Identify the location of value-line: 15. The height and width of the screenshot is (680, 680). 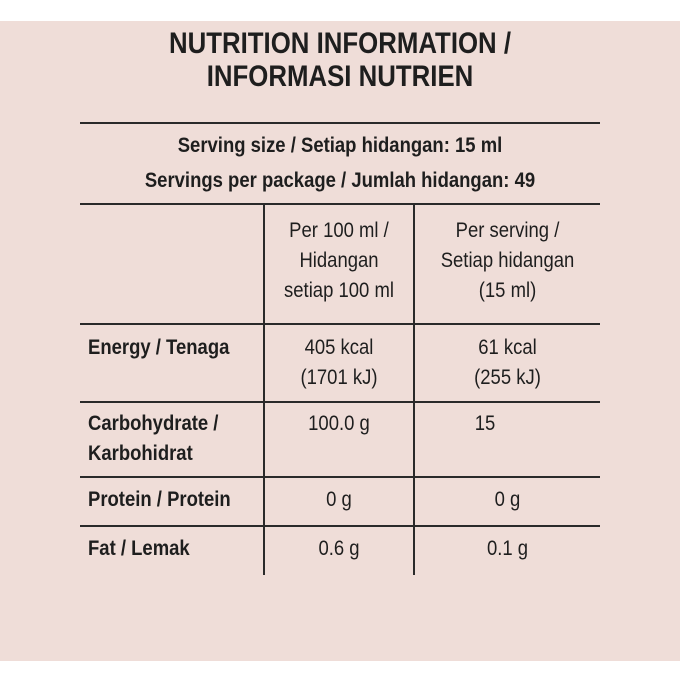
(485, 423).